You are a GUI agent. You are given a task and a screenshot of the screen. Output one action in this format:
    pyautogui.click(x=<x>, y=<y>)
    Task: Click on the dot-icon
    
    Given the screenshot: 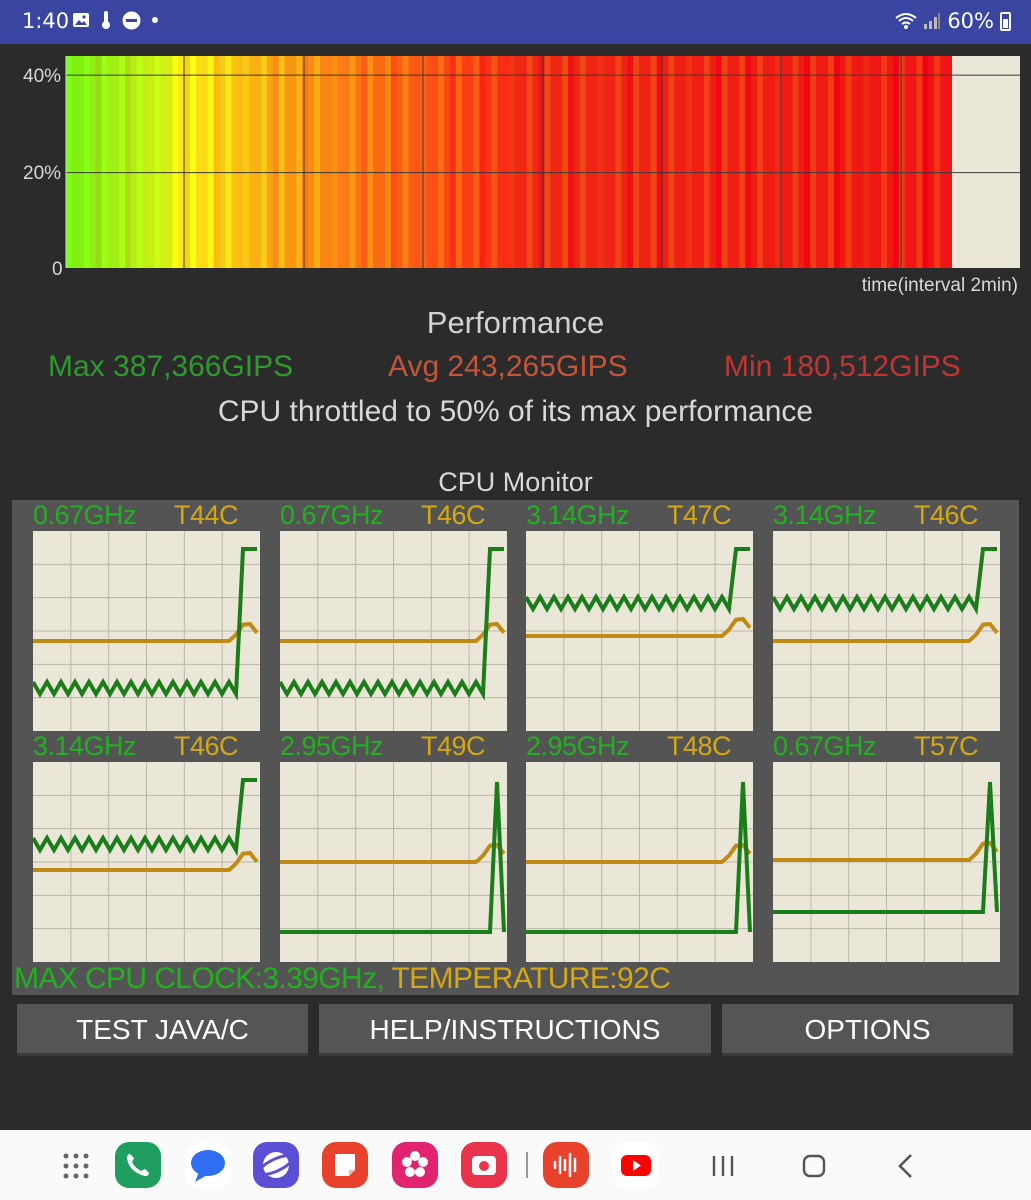 What is the action you would take?
    pyautogui.click(x=155, y=20)
    